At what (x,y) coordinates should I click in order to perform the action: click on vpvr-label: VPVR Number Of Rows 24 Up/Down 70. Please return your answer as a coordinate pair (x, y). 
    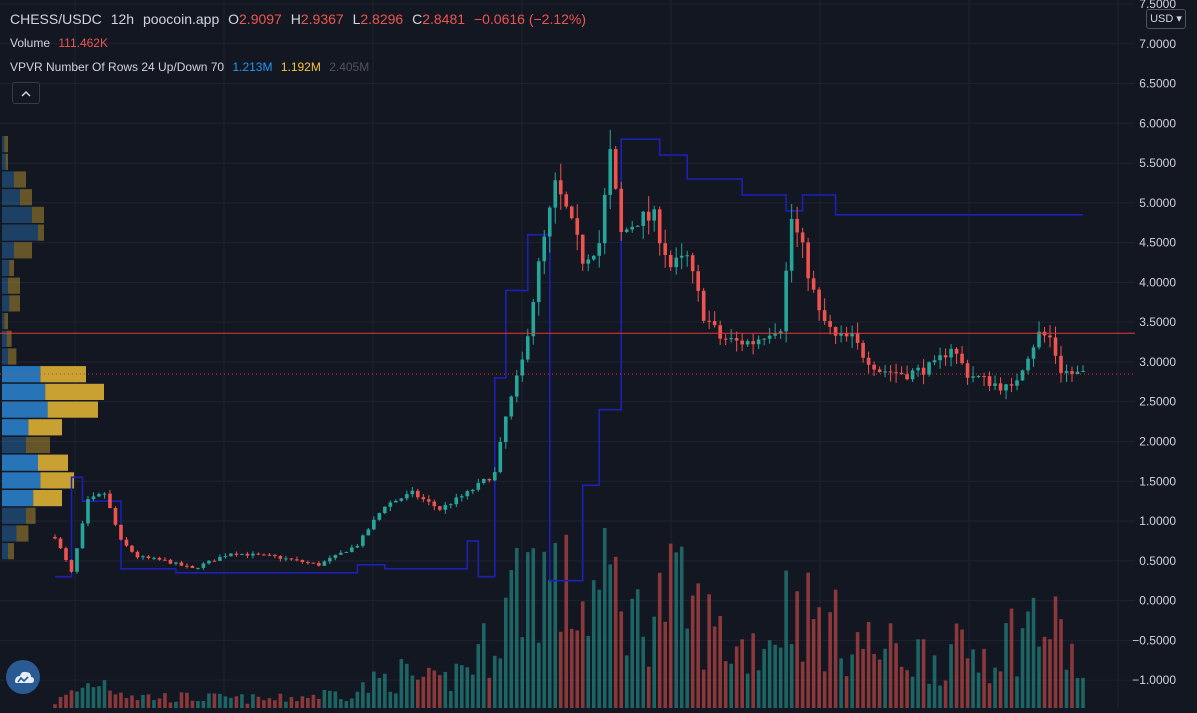
    Looking at the image, I should click on (117, 67).